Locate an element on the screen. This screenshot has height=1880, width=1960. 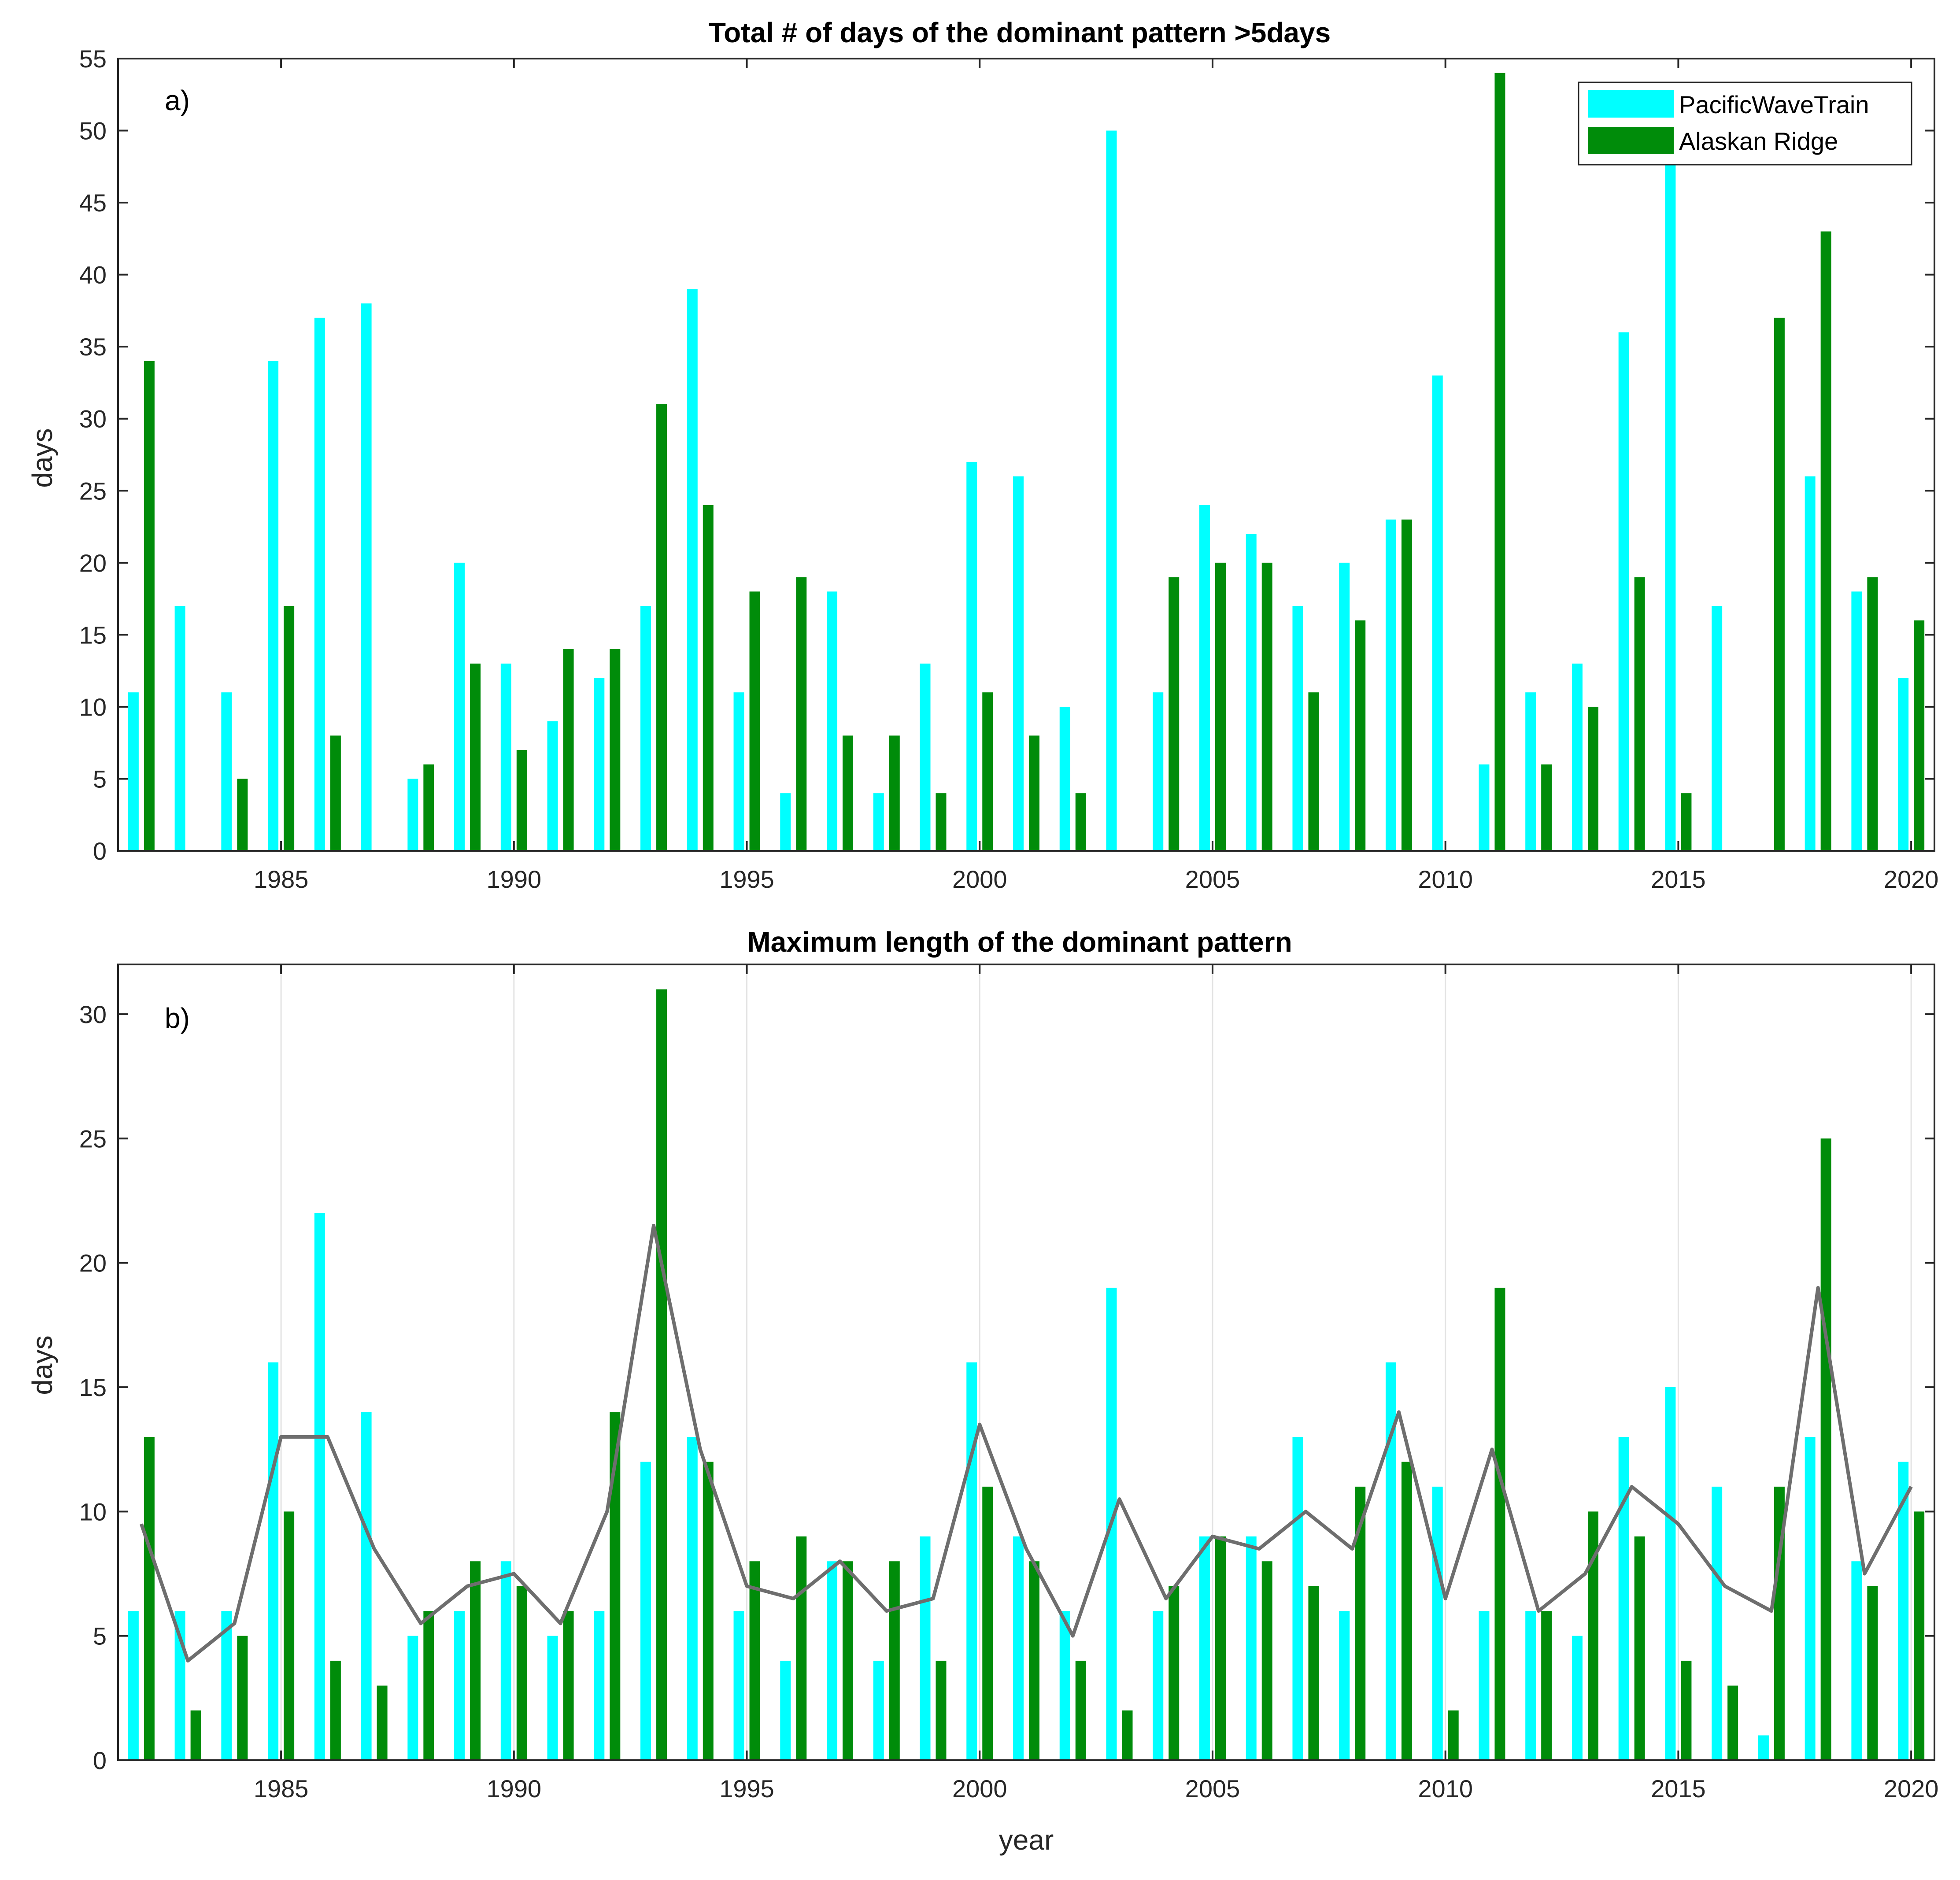
bar-alaskan-ridge-2007 is located at coordinates (1313, 771).